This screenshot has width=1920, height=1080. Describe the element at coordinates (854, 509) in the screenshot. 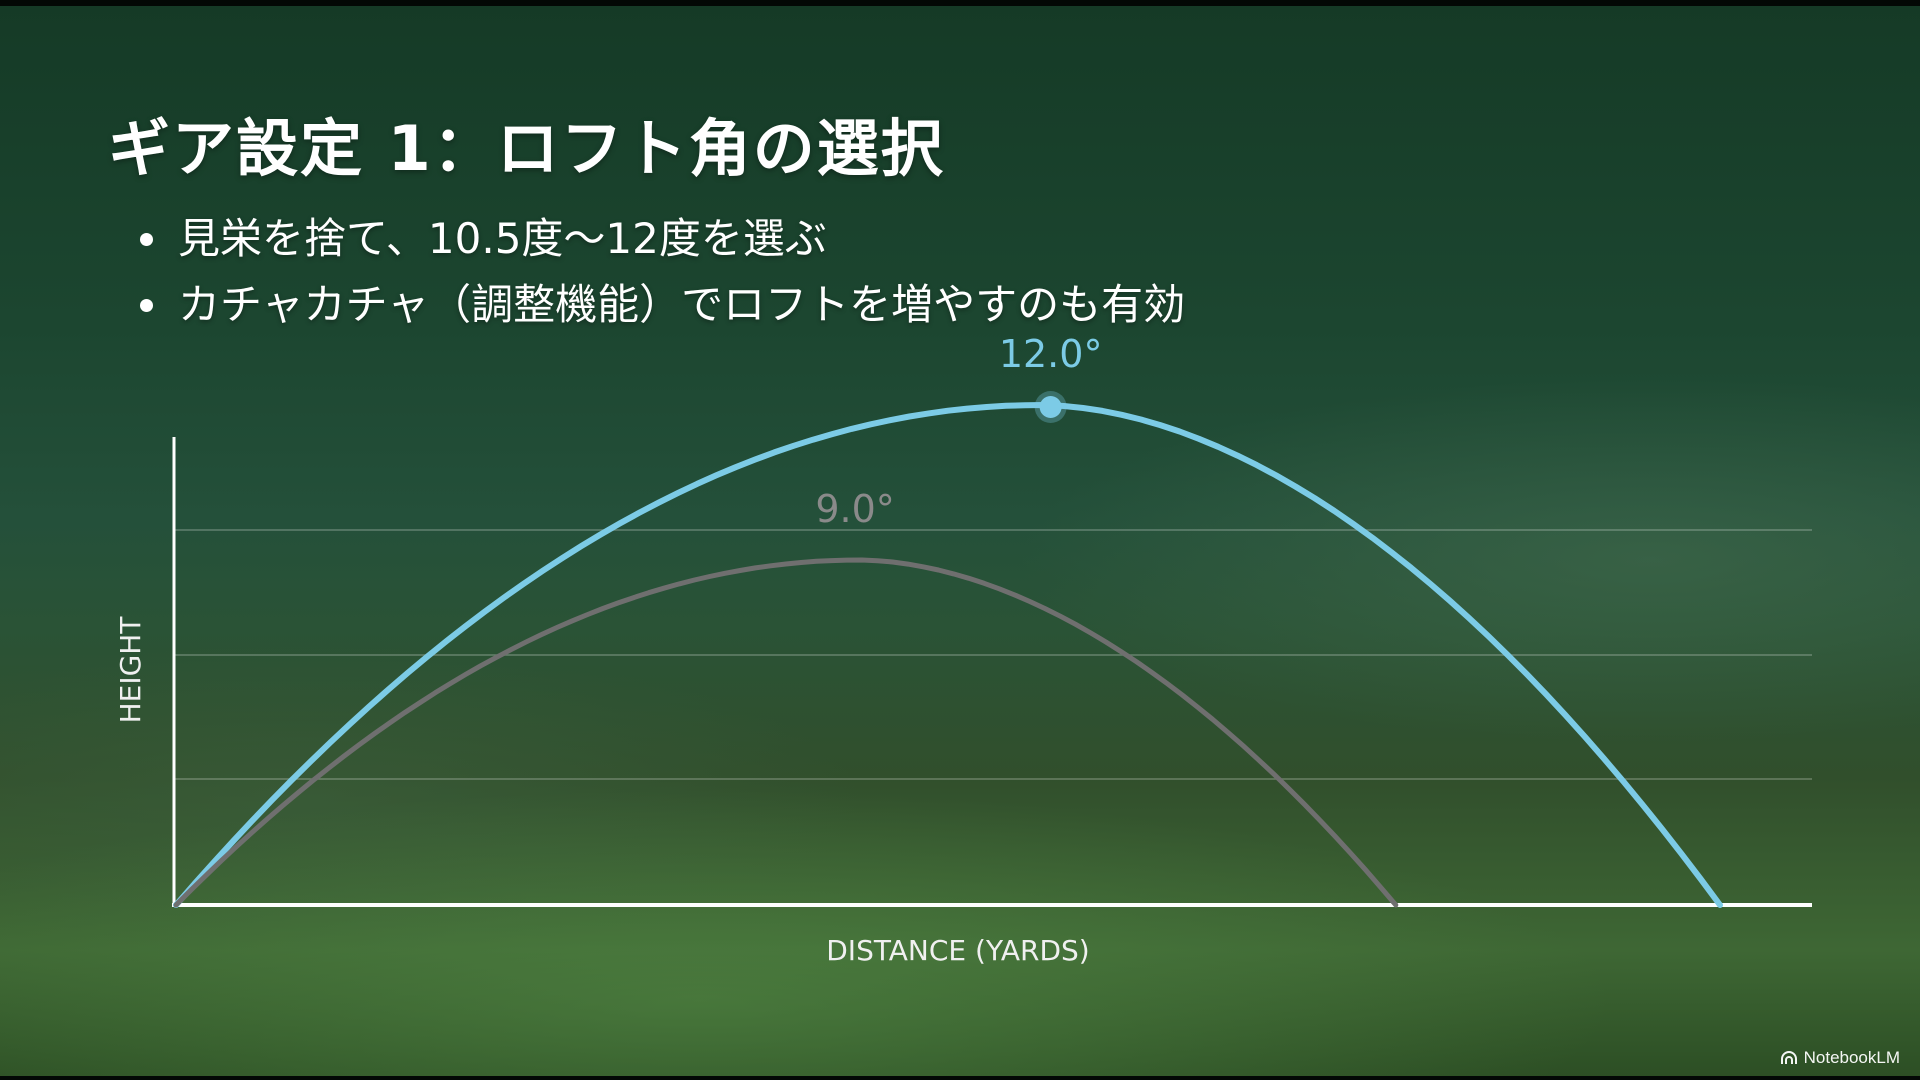

I see `series-label-90: 9.0°` at that location.